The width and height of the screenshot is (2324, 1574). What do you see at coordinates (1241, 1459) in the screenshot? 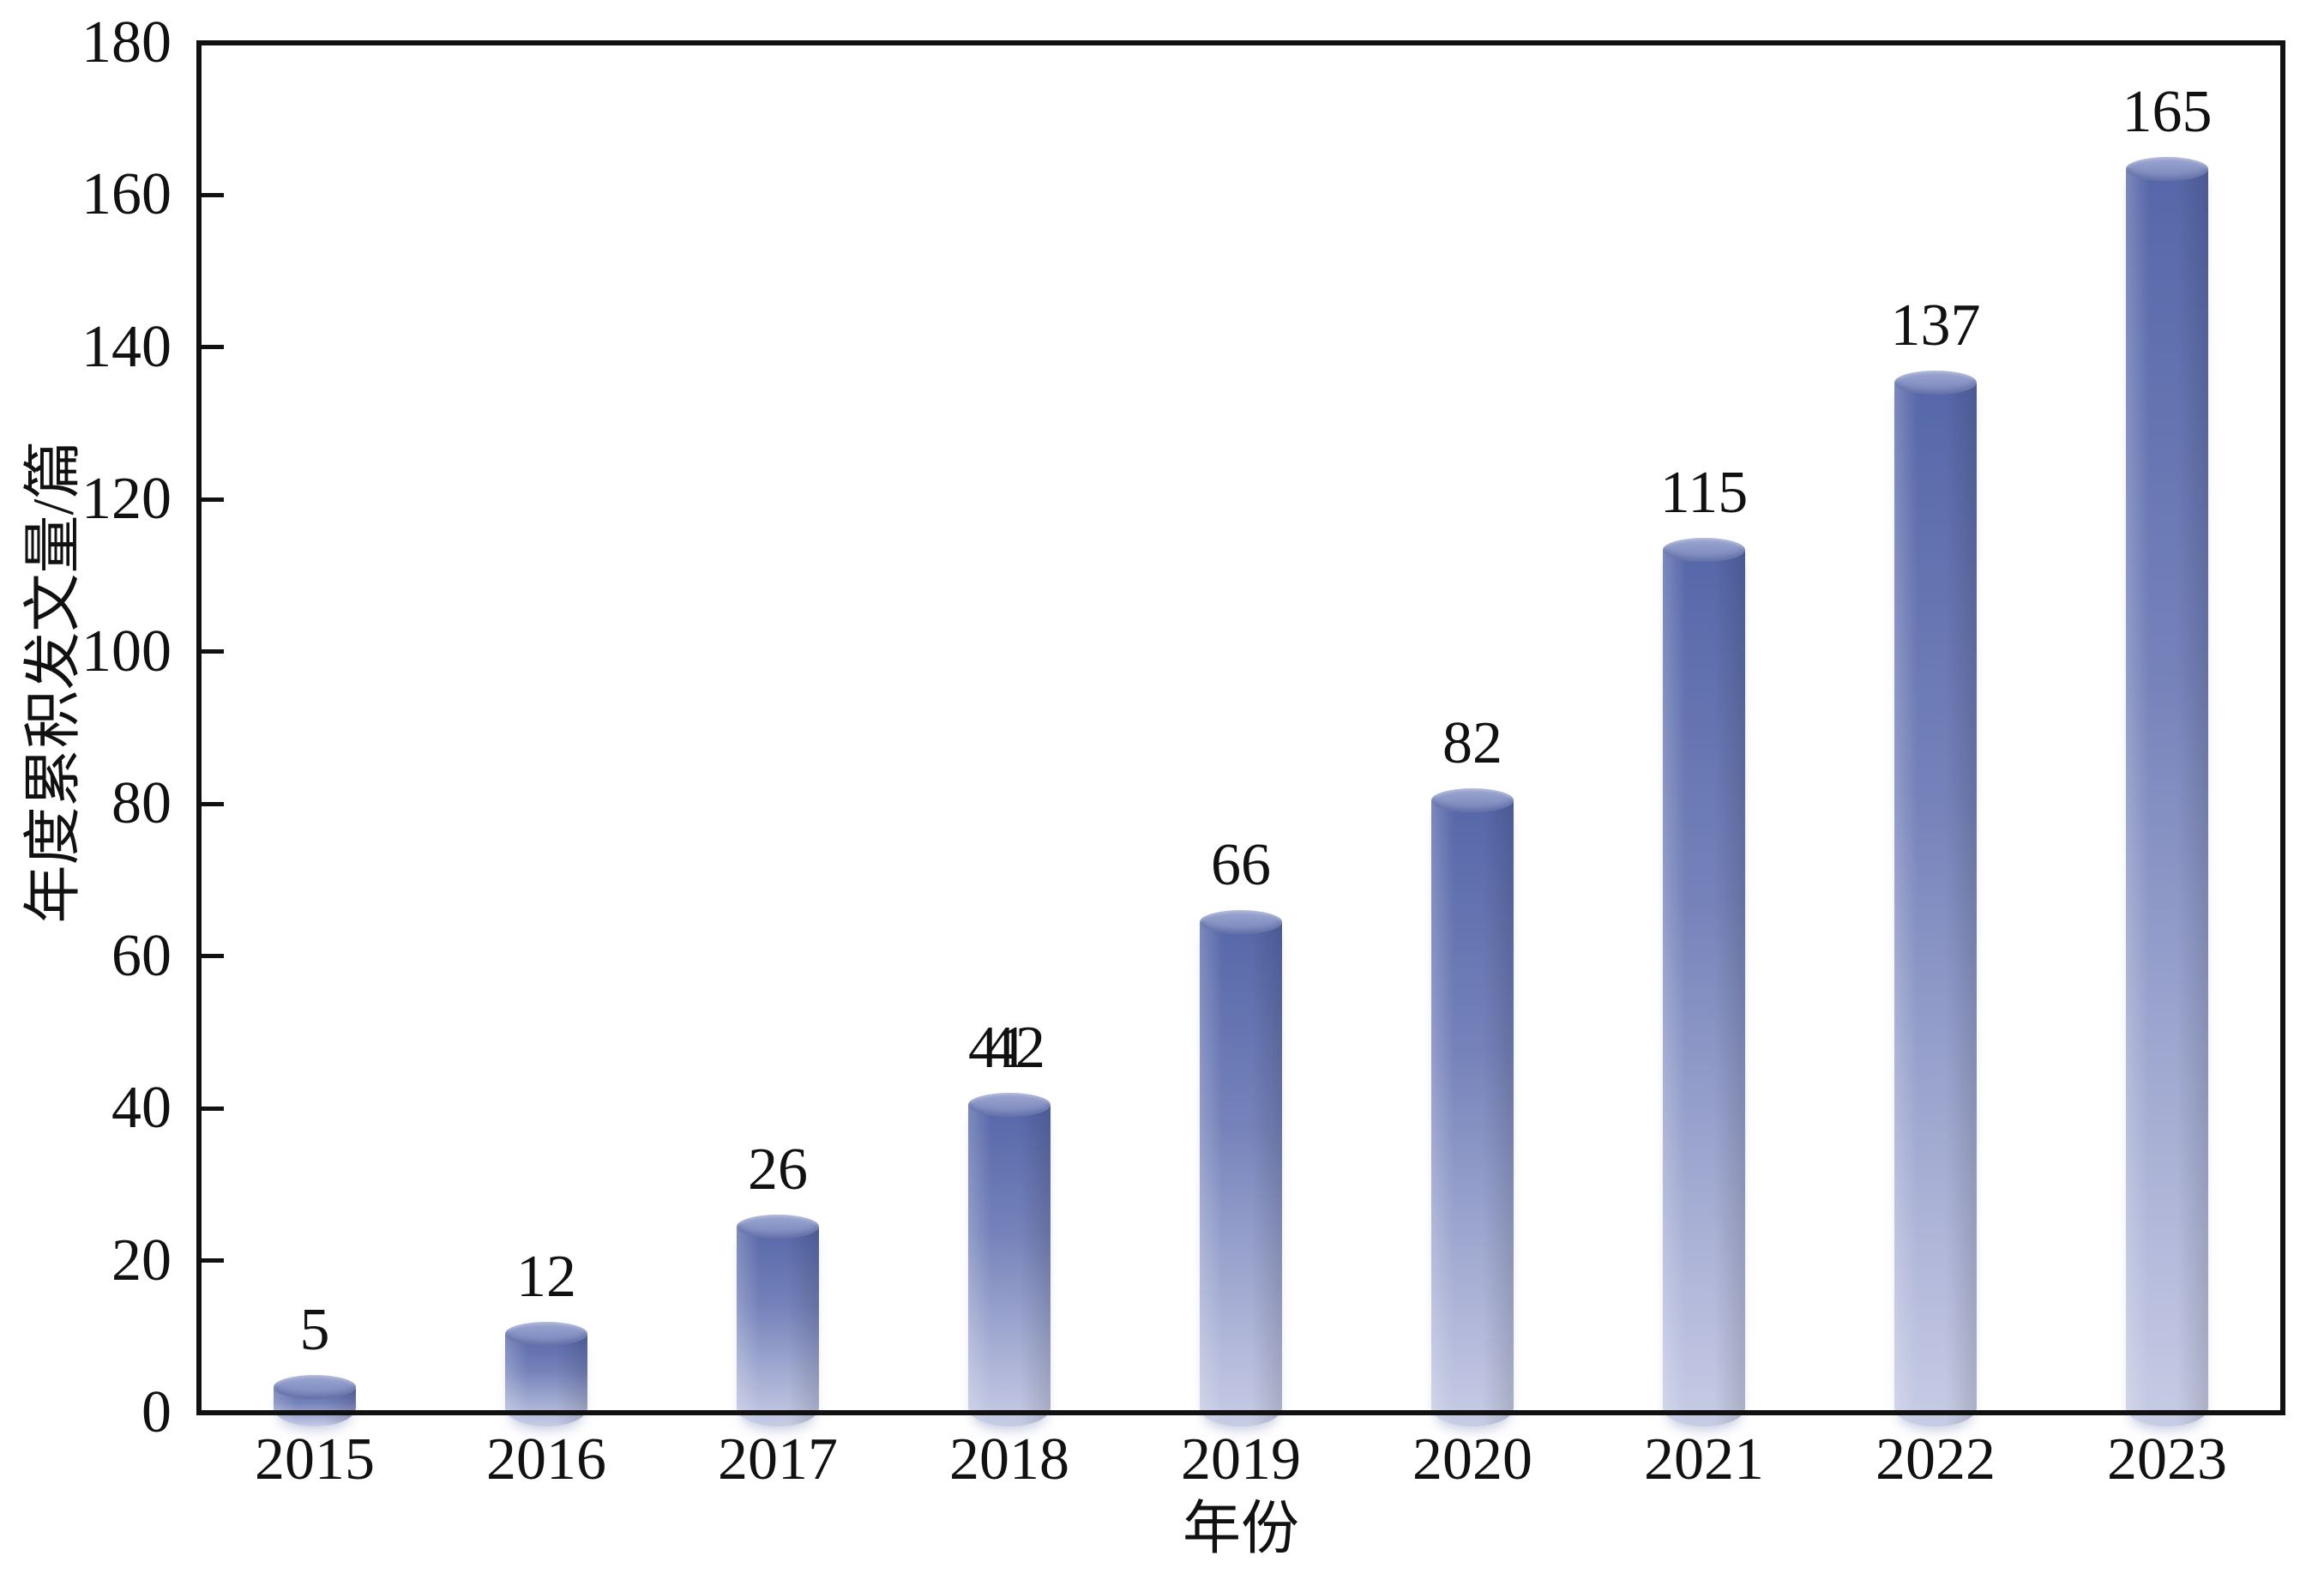
I see `x-category-label: 2019` at bounding box center [1241, 1459].